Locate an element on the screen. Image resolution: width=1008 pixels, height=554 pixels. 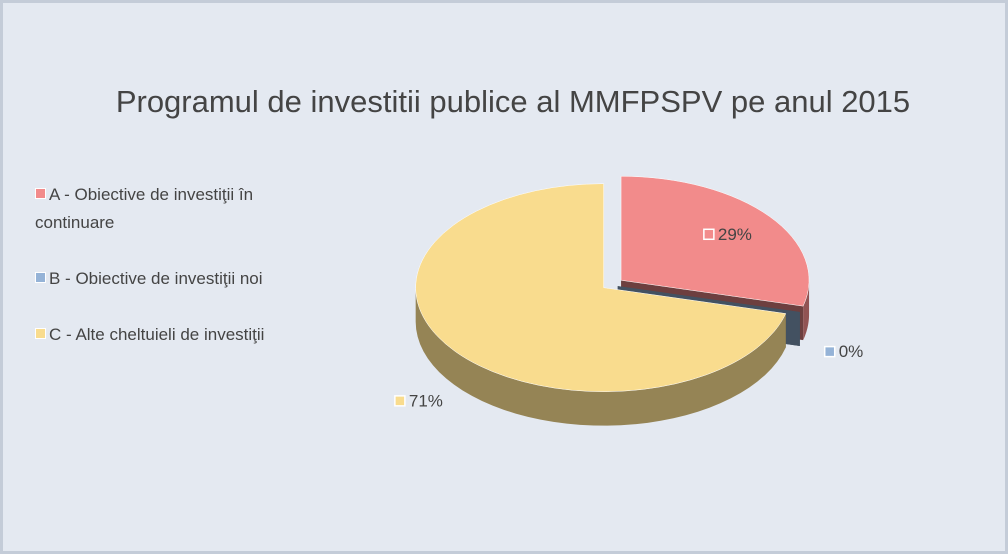
data-label: 29% is located at coordinates (735, 234).